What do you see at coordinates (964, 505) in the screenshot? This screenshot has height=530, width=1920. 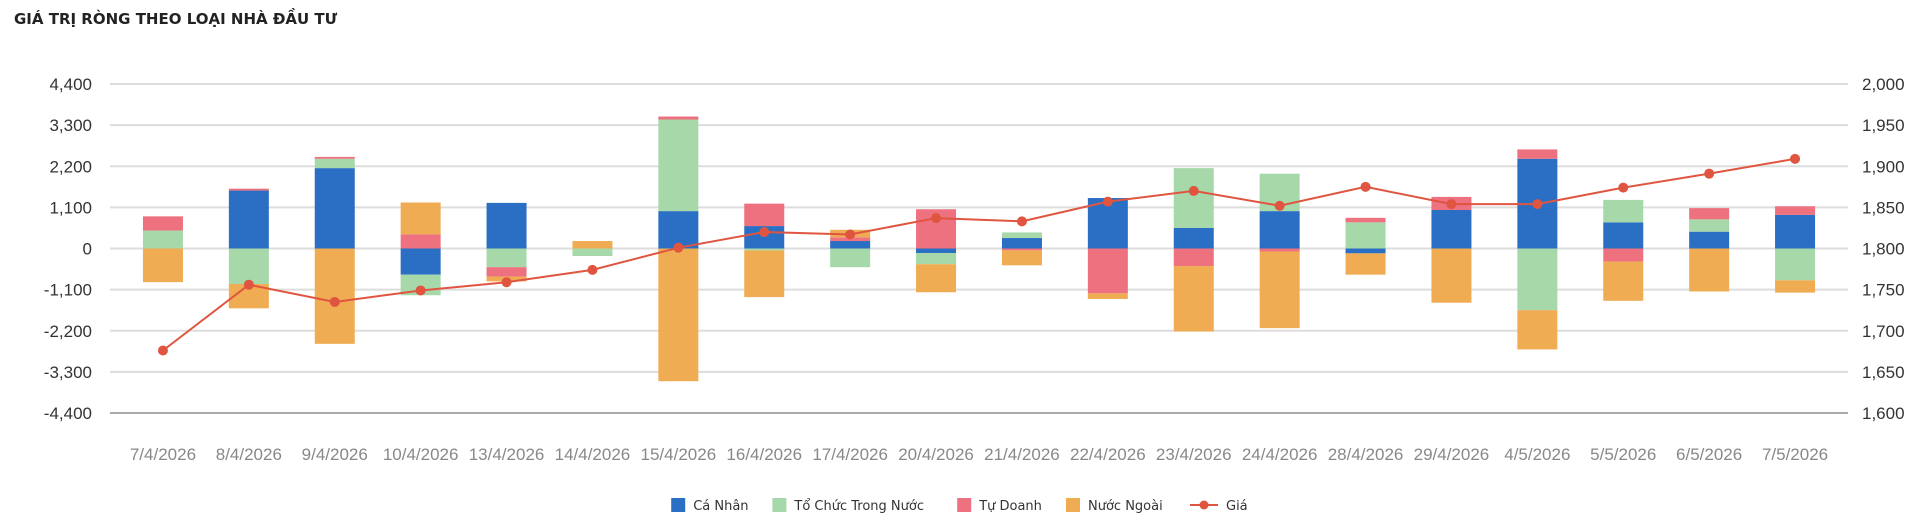 I see `legend-swatch` at bounding box center [964, 505].